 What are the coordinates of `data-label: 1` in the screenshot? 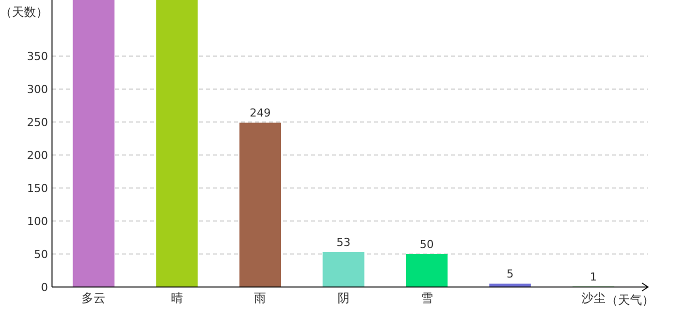 It's located at (593, 277).